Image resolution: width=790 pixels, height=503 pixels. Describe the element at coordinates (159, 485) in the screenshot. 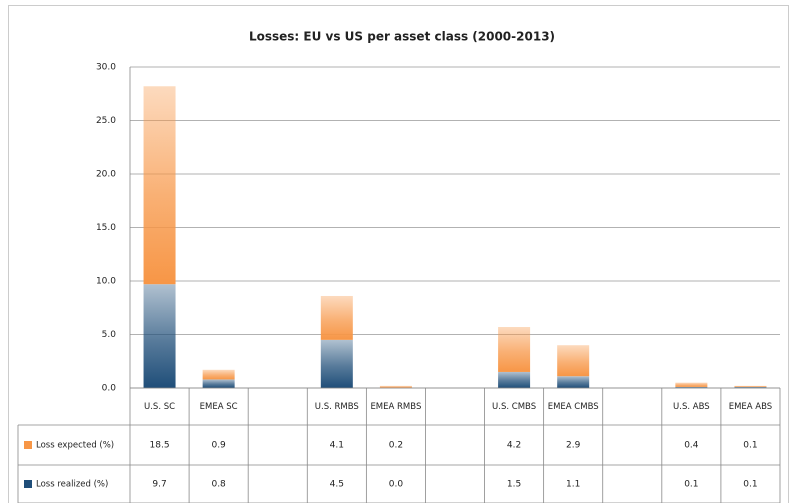

I see `data-table-value: 9.7` at that location.